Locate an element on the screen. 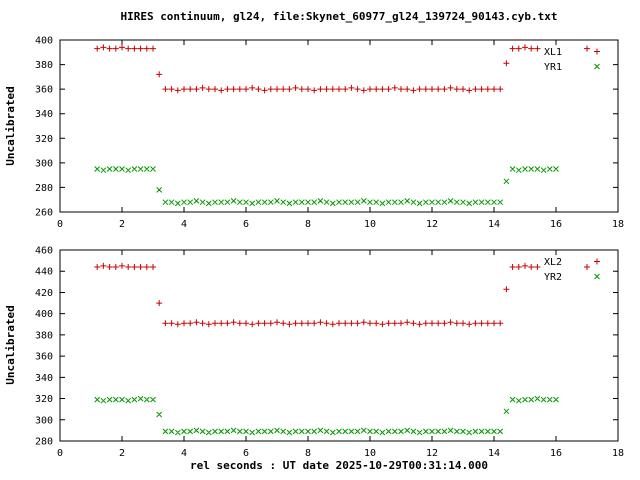  legend-label-YR1: YR1 is located at coordinates (553, 67).